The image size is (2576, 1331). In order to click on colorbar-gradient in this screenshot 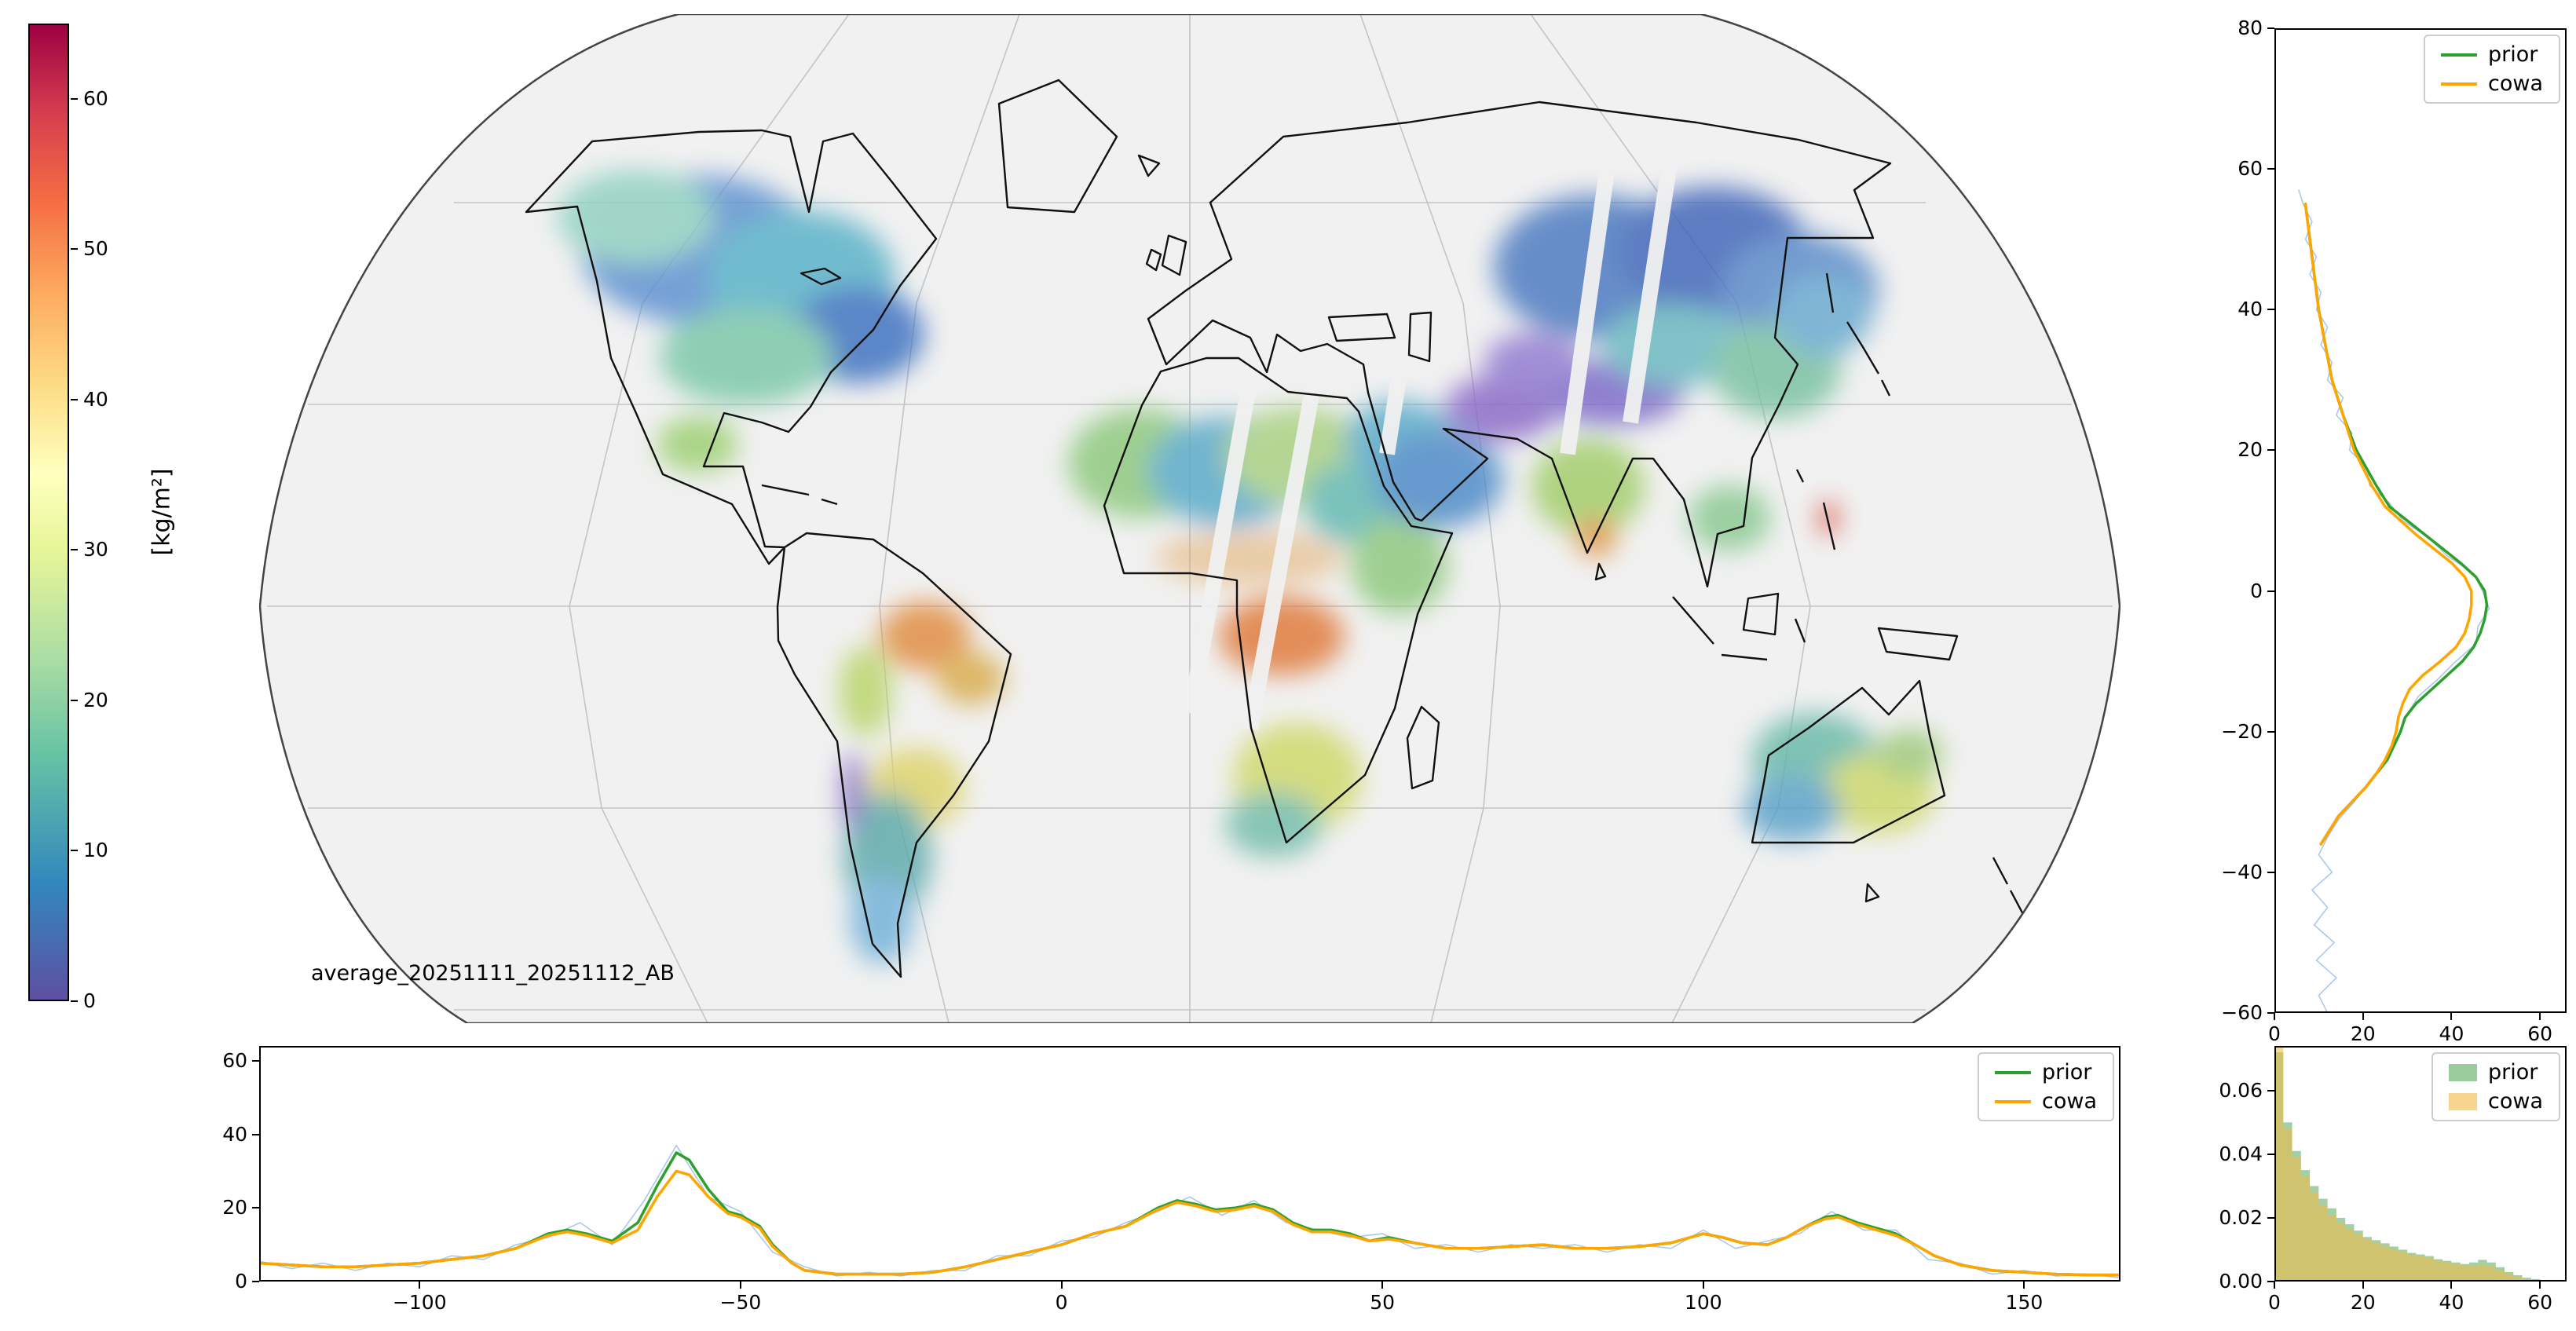, I will do `click(49, 512)`.